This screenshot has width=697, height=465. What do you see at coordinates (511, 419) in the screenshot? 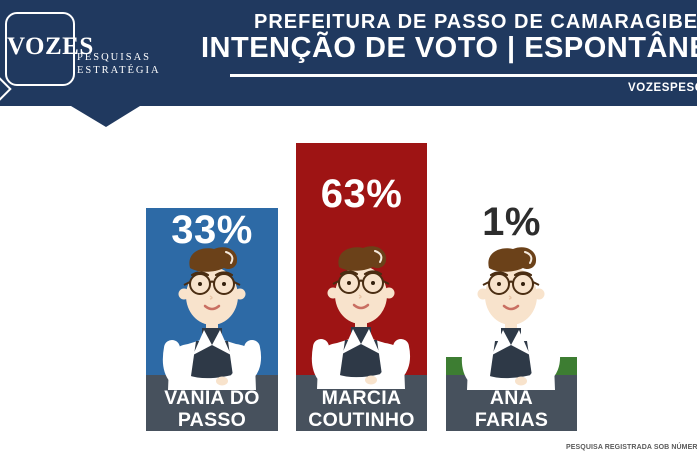
I see `candidate-name-line: FARIAS` at bounding box center [511, 419].